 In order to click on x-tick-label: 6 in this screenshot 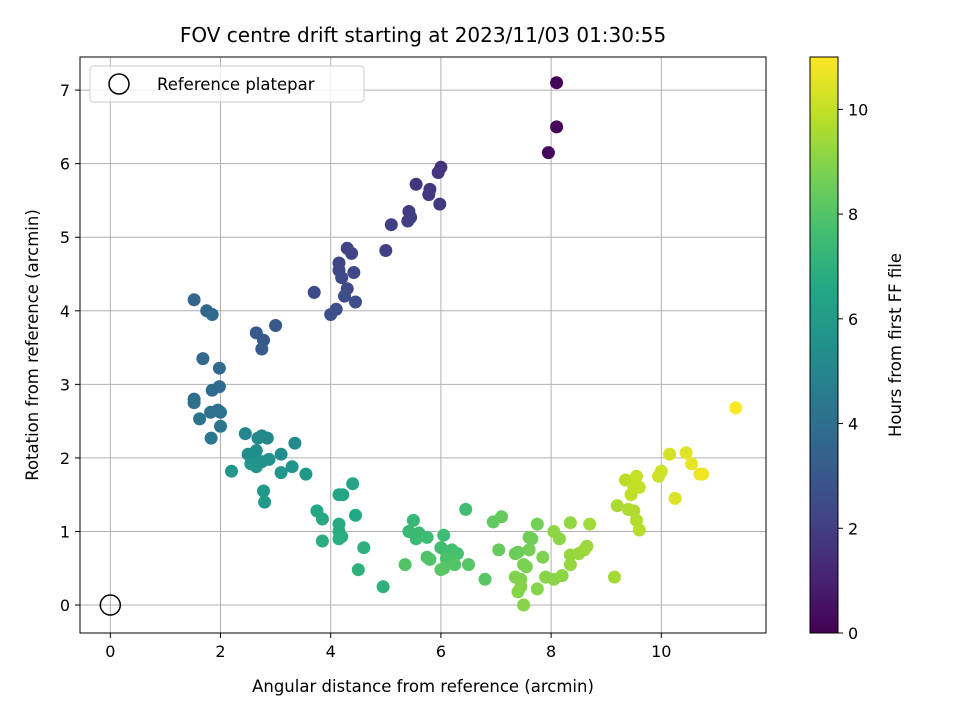, I will do `click(441, 651)`.